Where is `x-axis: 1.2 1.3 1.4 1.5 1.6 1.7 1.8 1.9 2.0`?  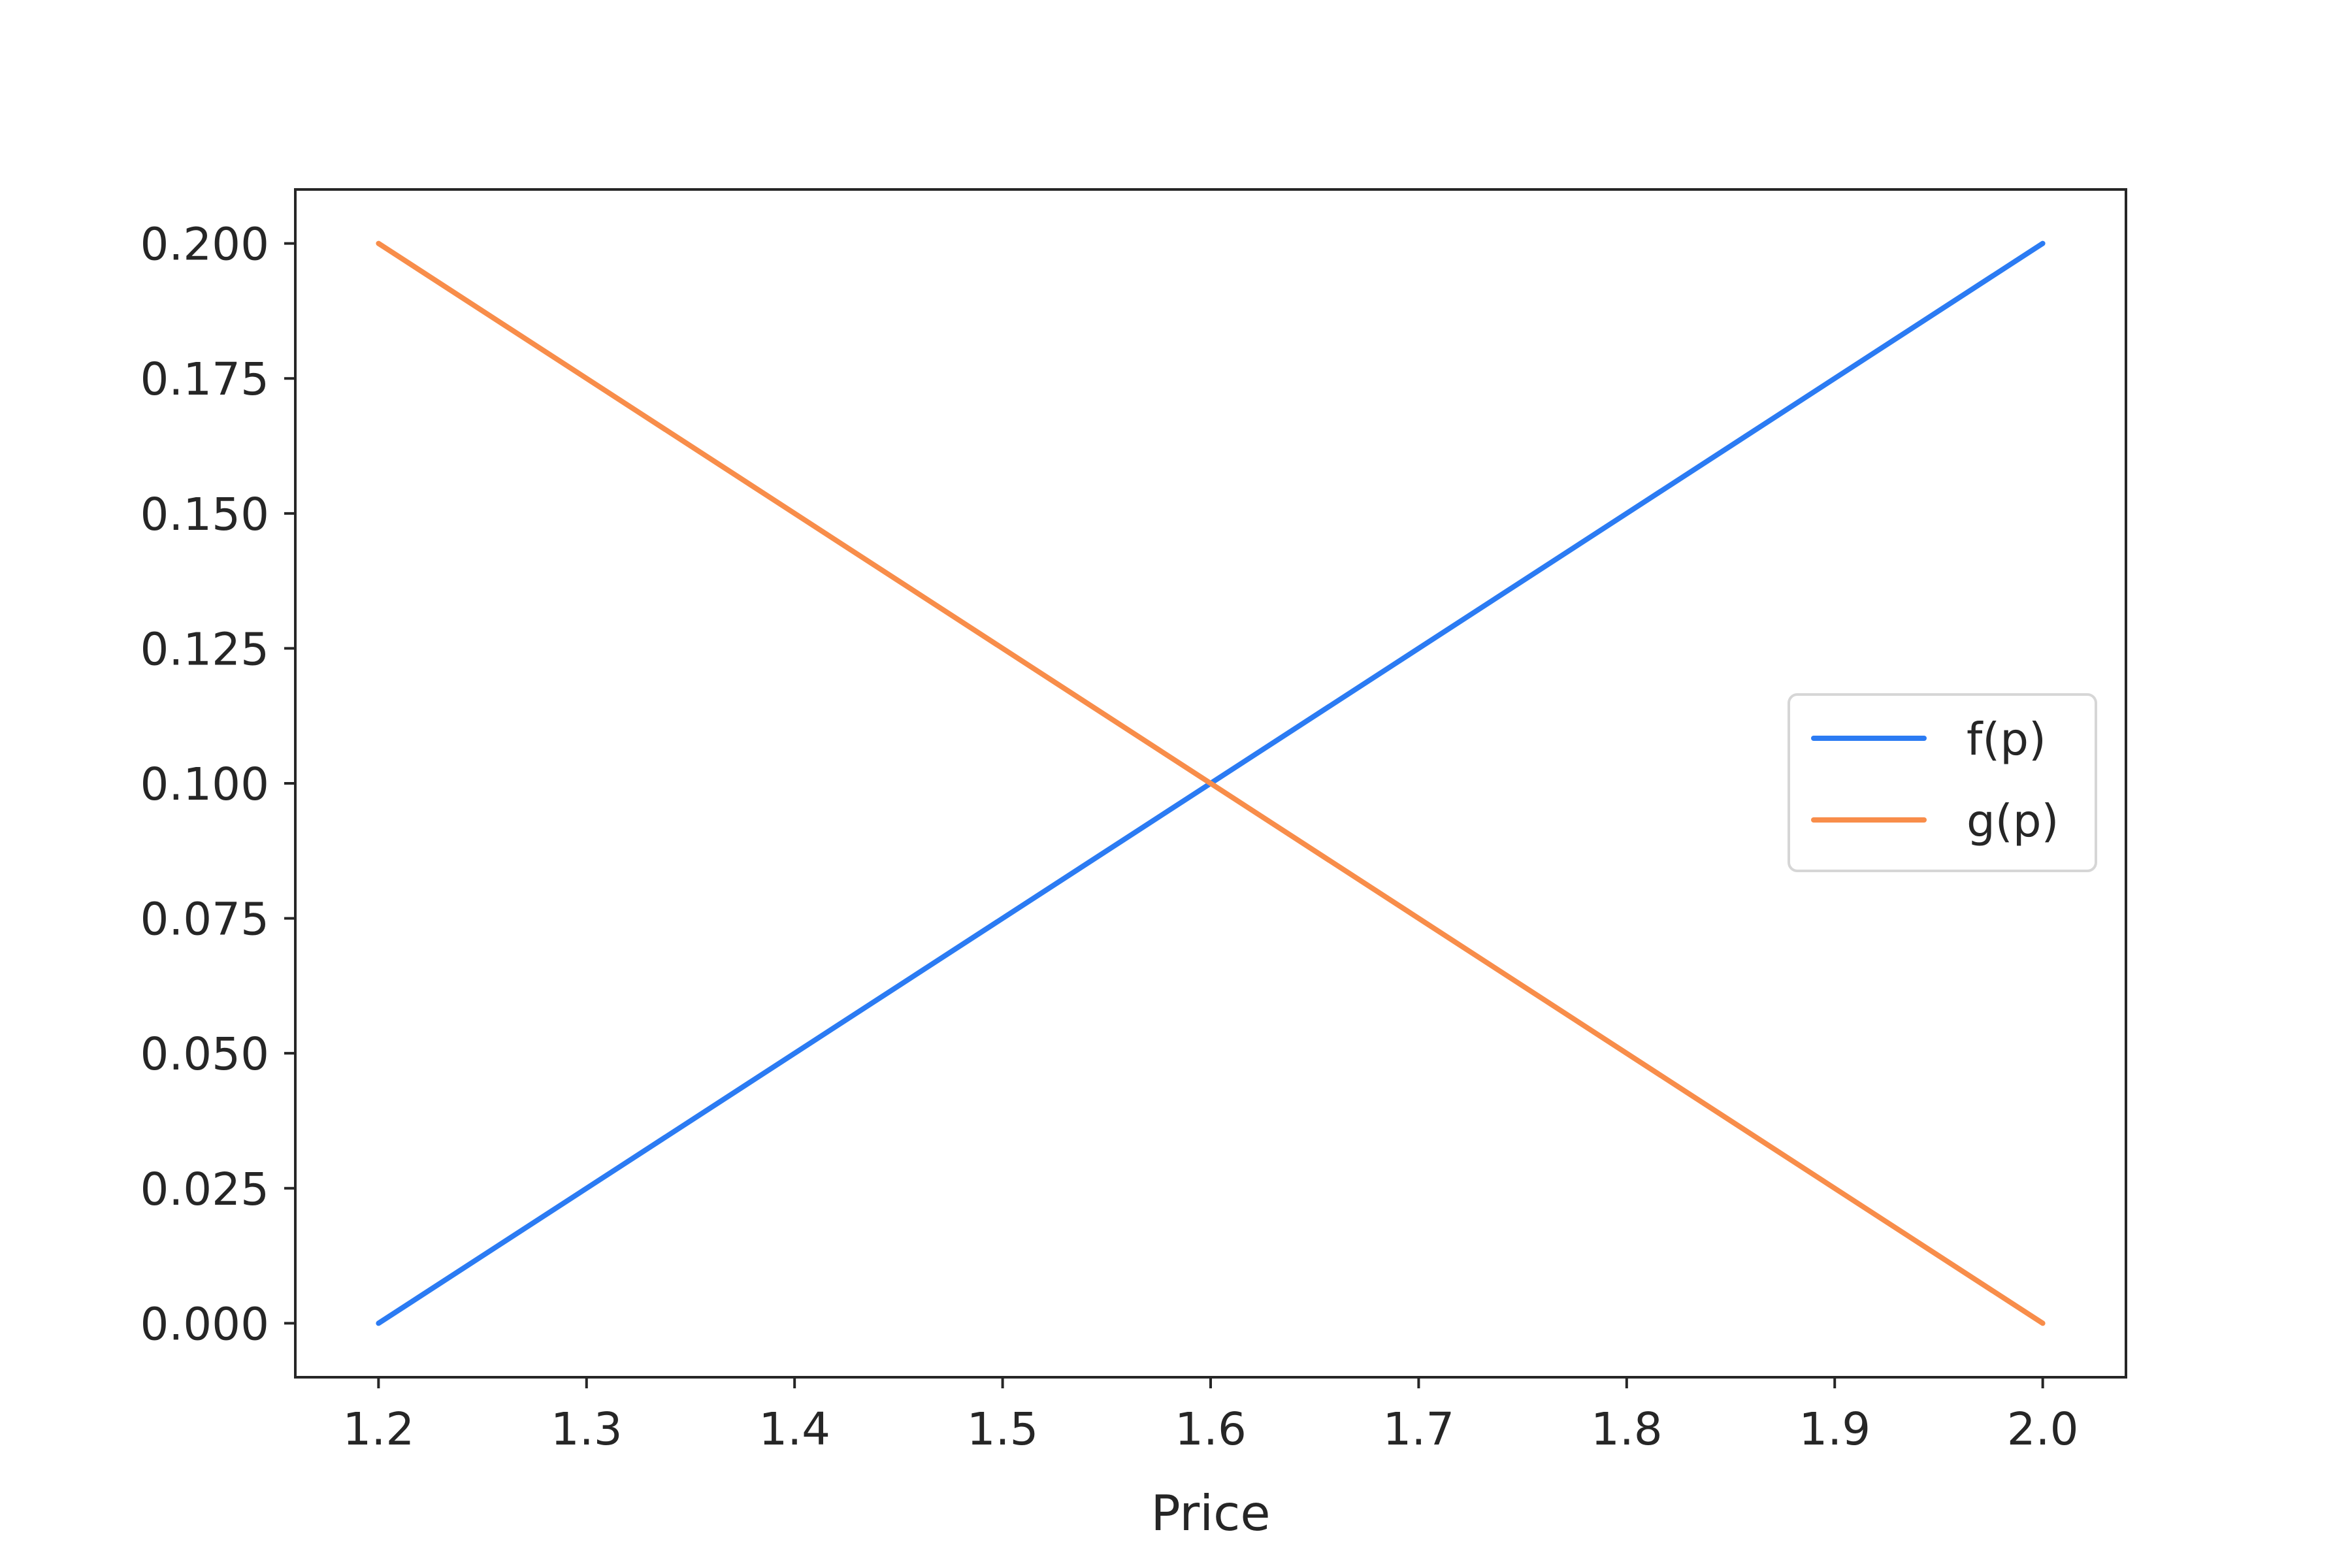
x-axis: 1.2 1.3 1.4 1.5 1.6 1.7 1.8 1.9 2.0 is located at coordinates (1210, 1416).